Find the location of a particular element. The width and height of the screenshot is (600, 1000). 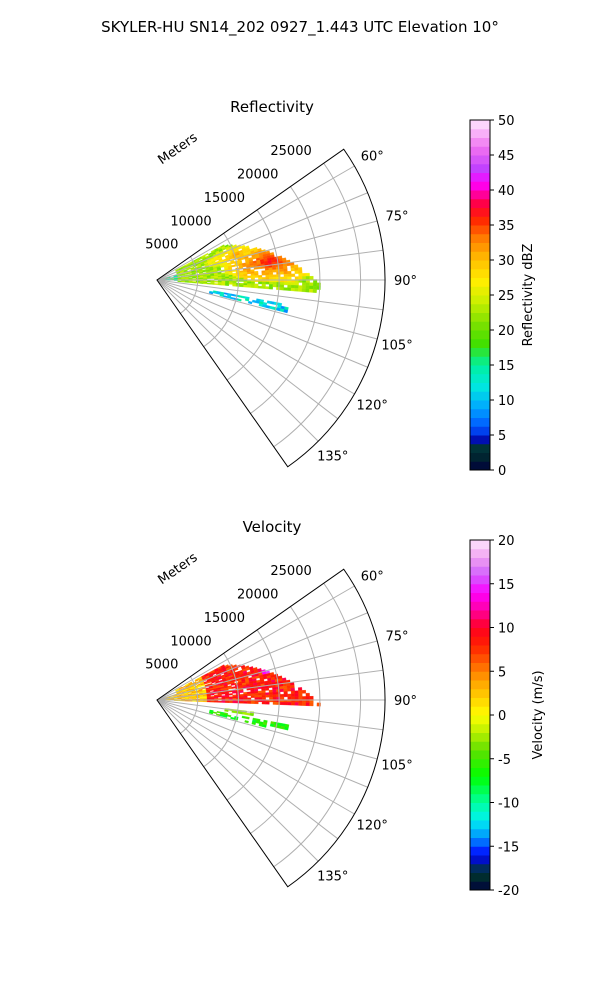

velocity-title: Velocity is located at coordinates (272, 527).